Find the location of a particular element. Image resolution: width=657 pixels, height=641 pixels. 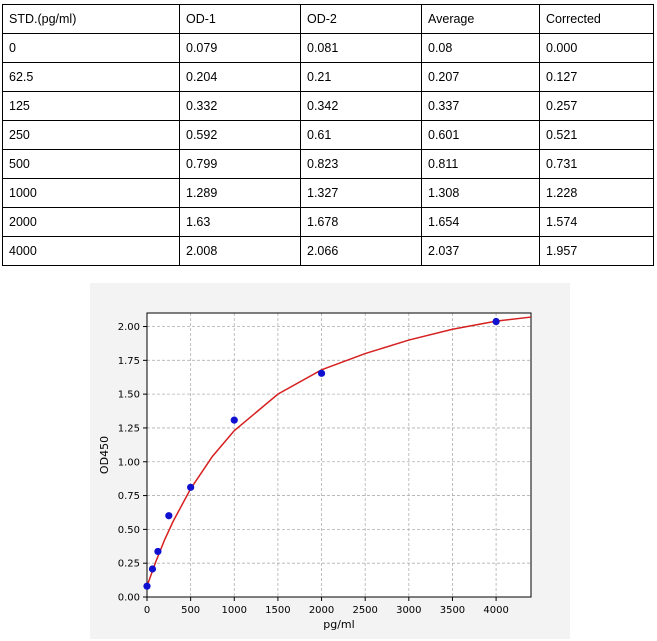

cell-od2: 0.081 is located at coordinates (361, 48).